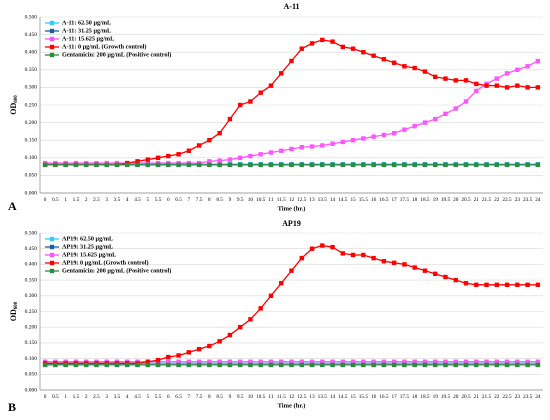 The width and height of the screenshot is (550, 420). Describe the element at coordinates (446, 200) in the screenshot. I see `x-tick-label: 19.5` at that location.